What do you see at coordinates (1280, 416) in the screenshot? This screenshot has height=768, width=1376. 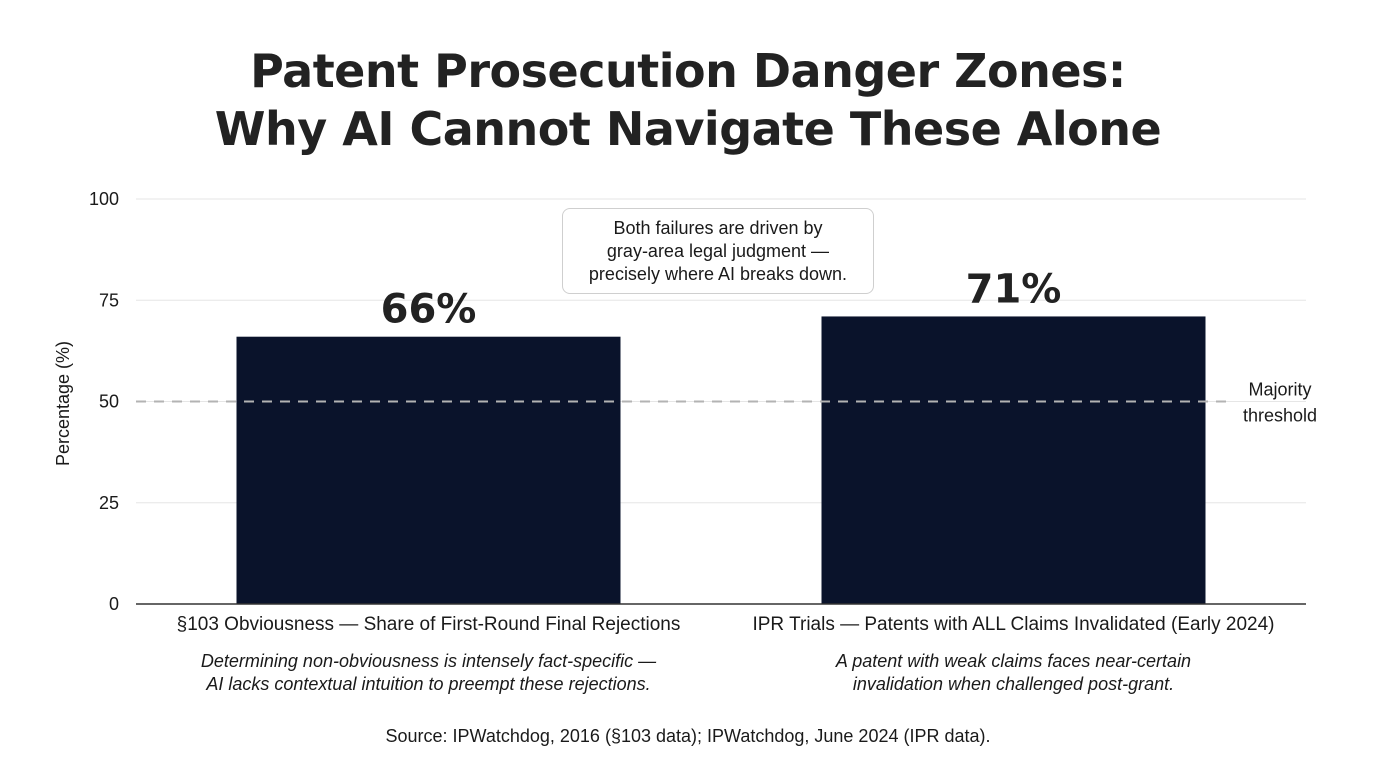 I see `reference-label-line-2: threshold` at bounding box center [1280, 416].